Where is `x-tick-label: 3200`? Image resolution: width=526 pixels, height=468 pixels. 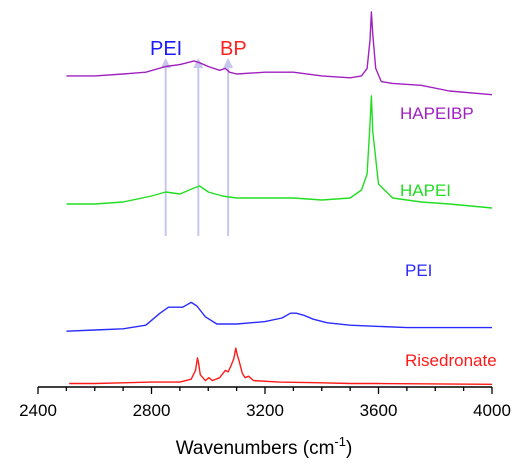 x-tick-label: 3200 is located at coordinates (265, 410).